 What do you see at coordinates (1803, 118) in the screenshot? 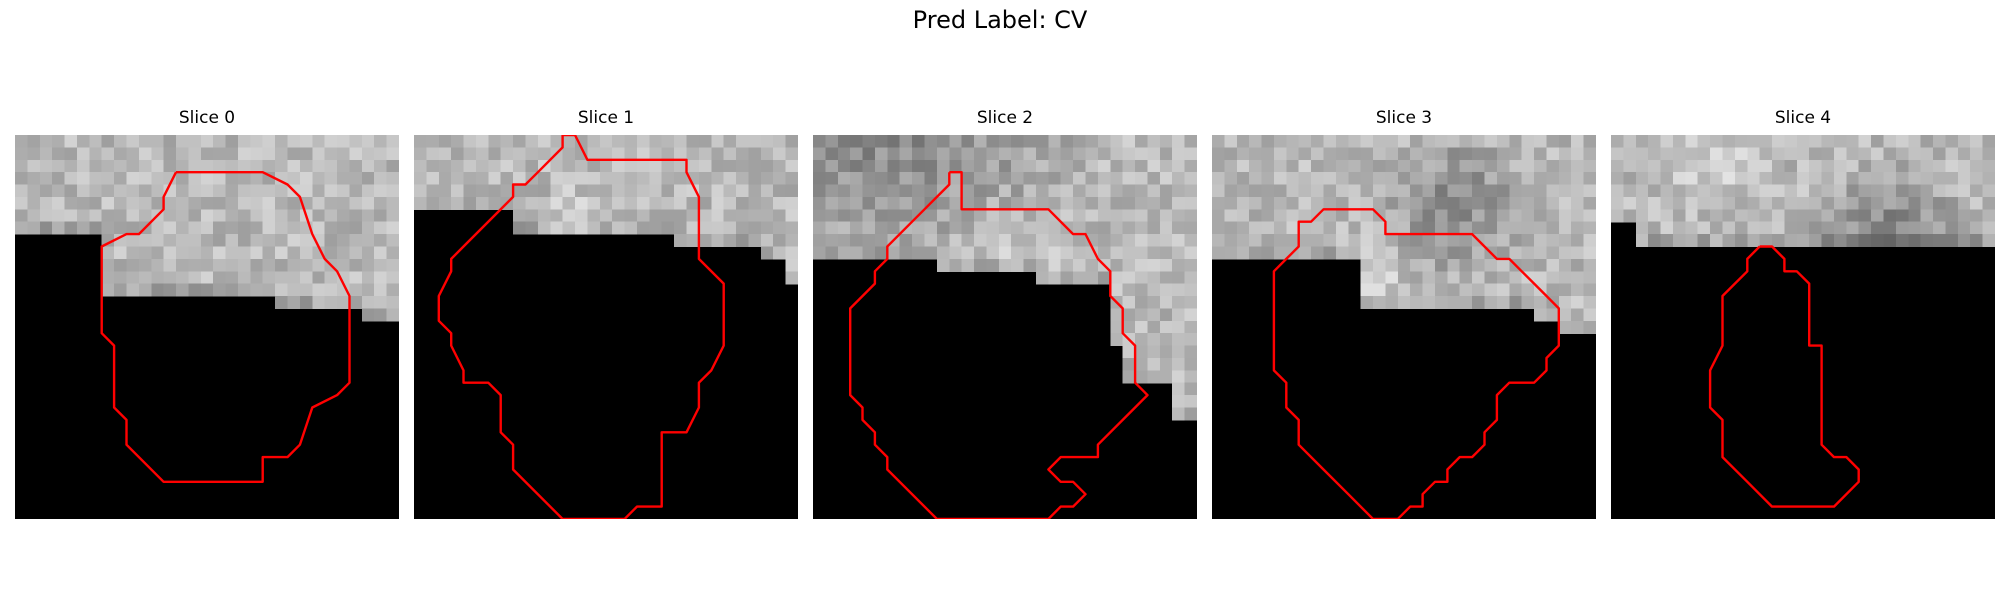
I see `panel-title: Slice 4` at bounding box center [1803, 118].